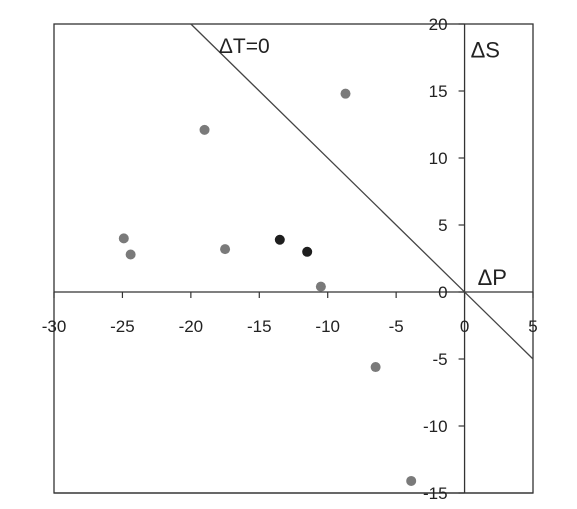 This screenshot has width=577, height=509. I want to click on x-axis-label: ΔP, so click(492, 277).